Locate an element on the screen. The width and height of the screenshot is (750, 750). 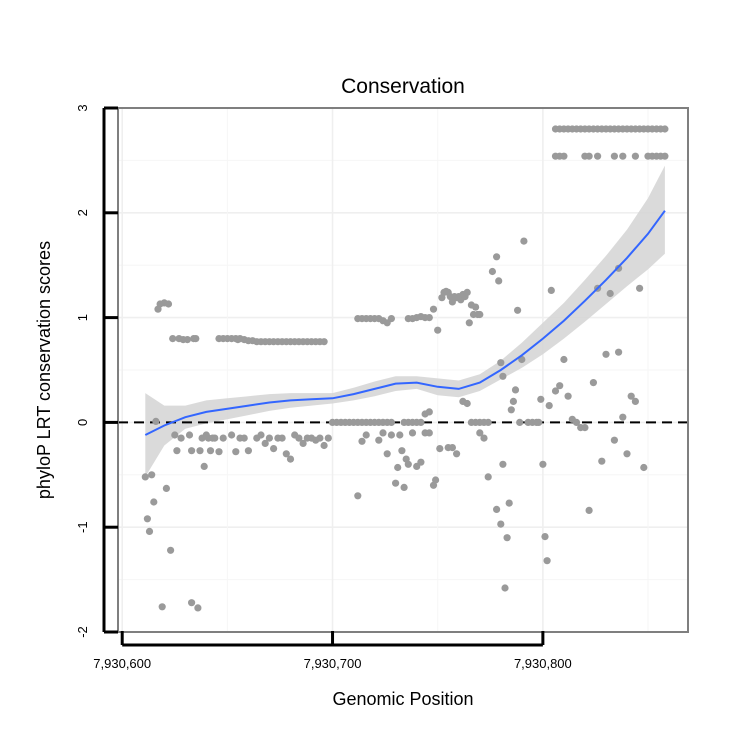
x-axis-label: Genomic Position is located at coordinates (402, 699).